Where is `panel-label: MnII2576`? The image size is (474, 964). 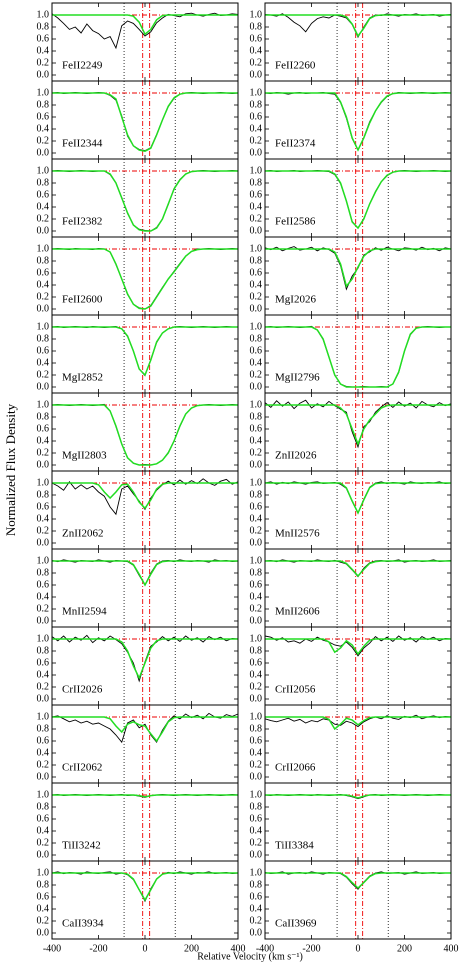
panel-label: MnII2576 is located at coordinates (297, 534).